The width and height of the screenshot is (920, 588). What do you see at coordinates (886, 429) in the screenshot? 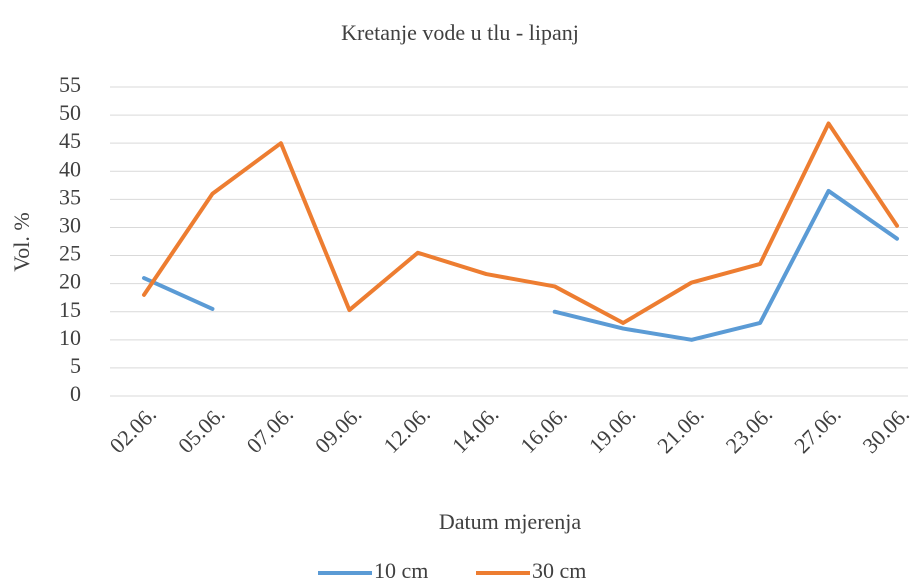
I see `x-tick-label: 30.06.` at bounding box center [886, 429].